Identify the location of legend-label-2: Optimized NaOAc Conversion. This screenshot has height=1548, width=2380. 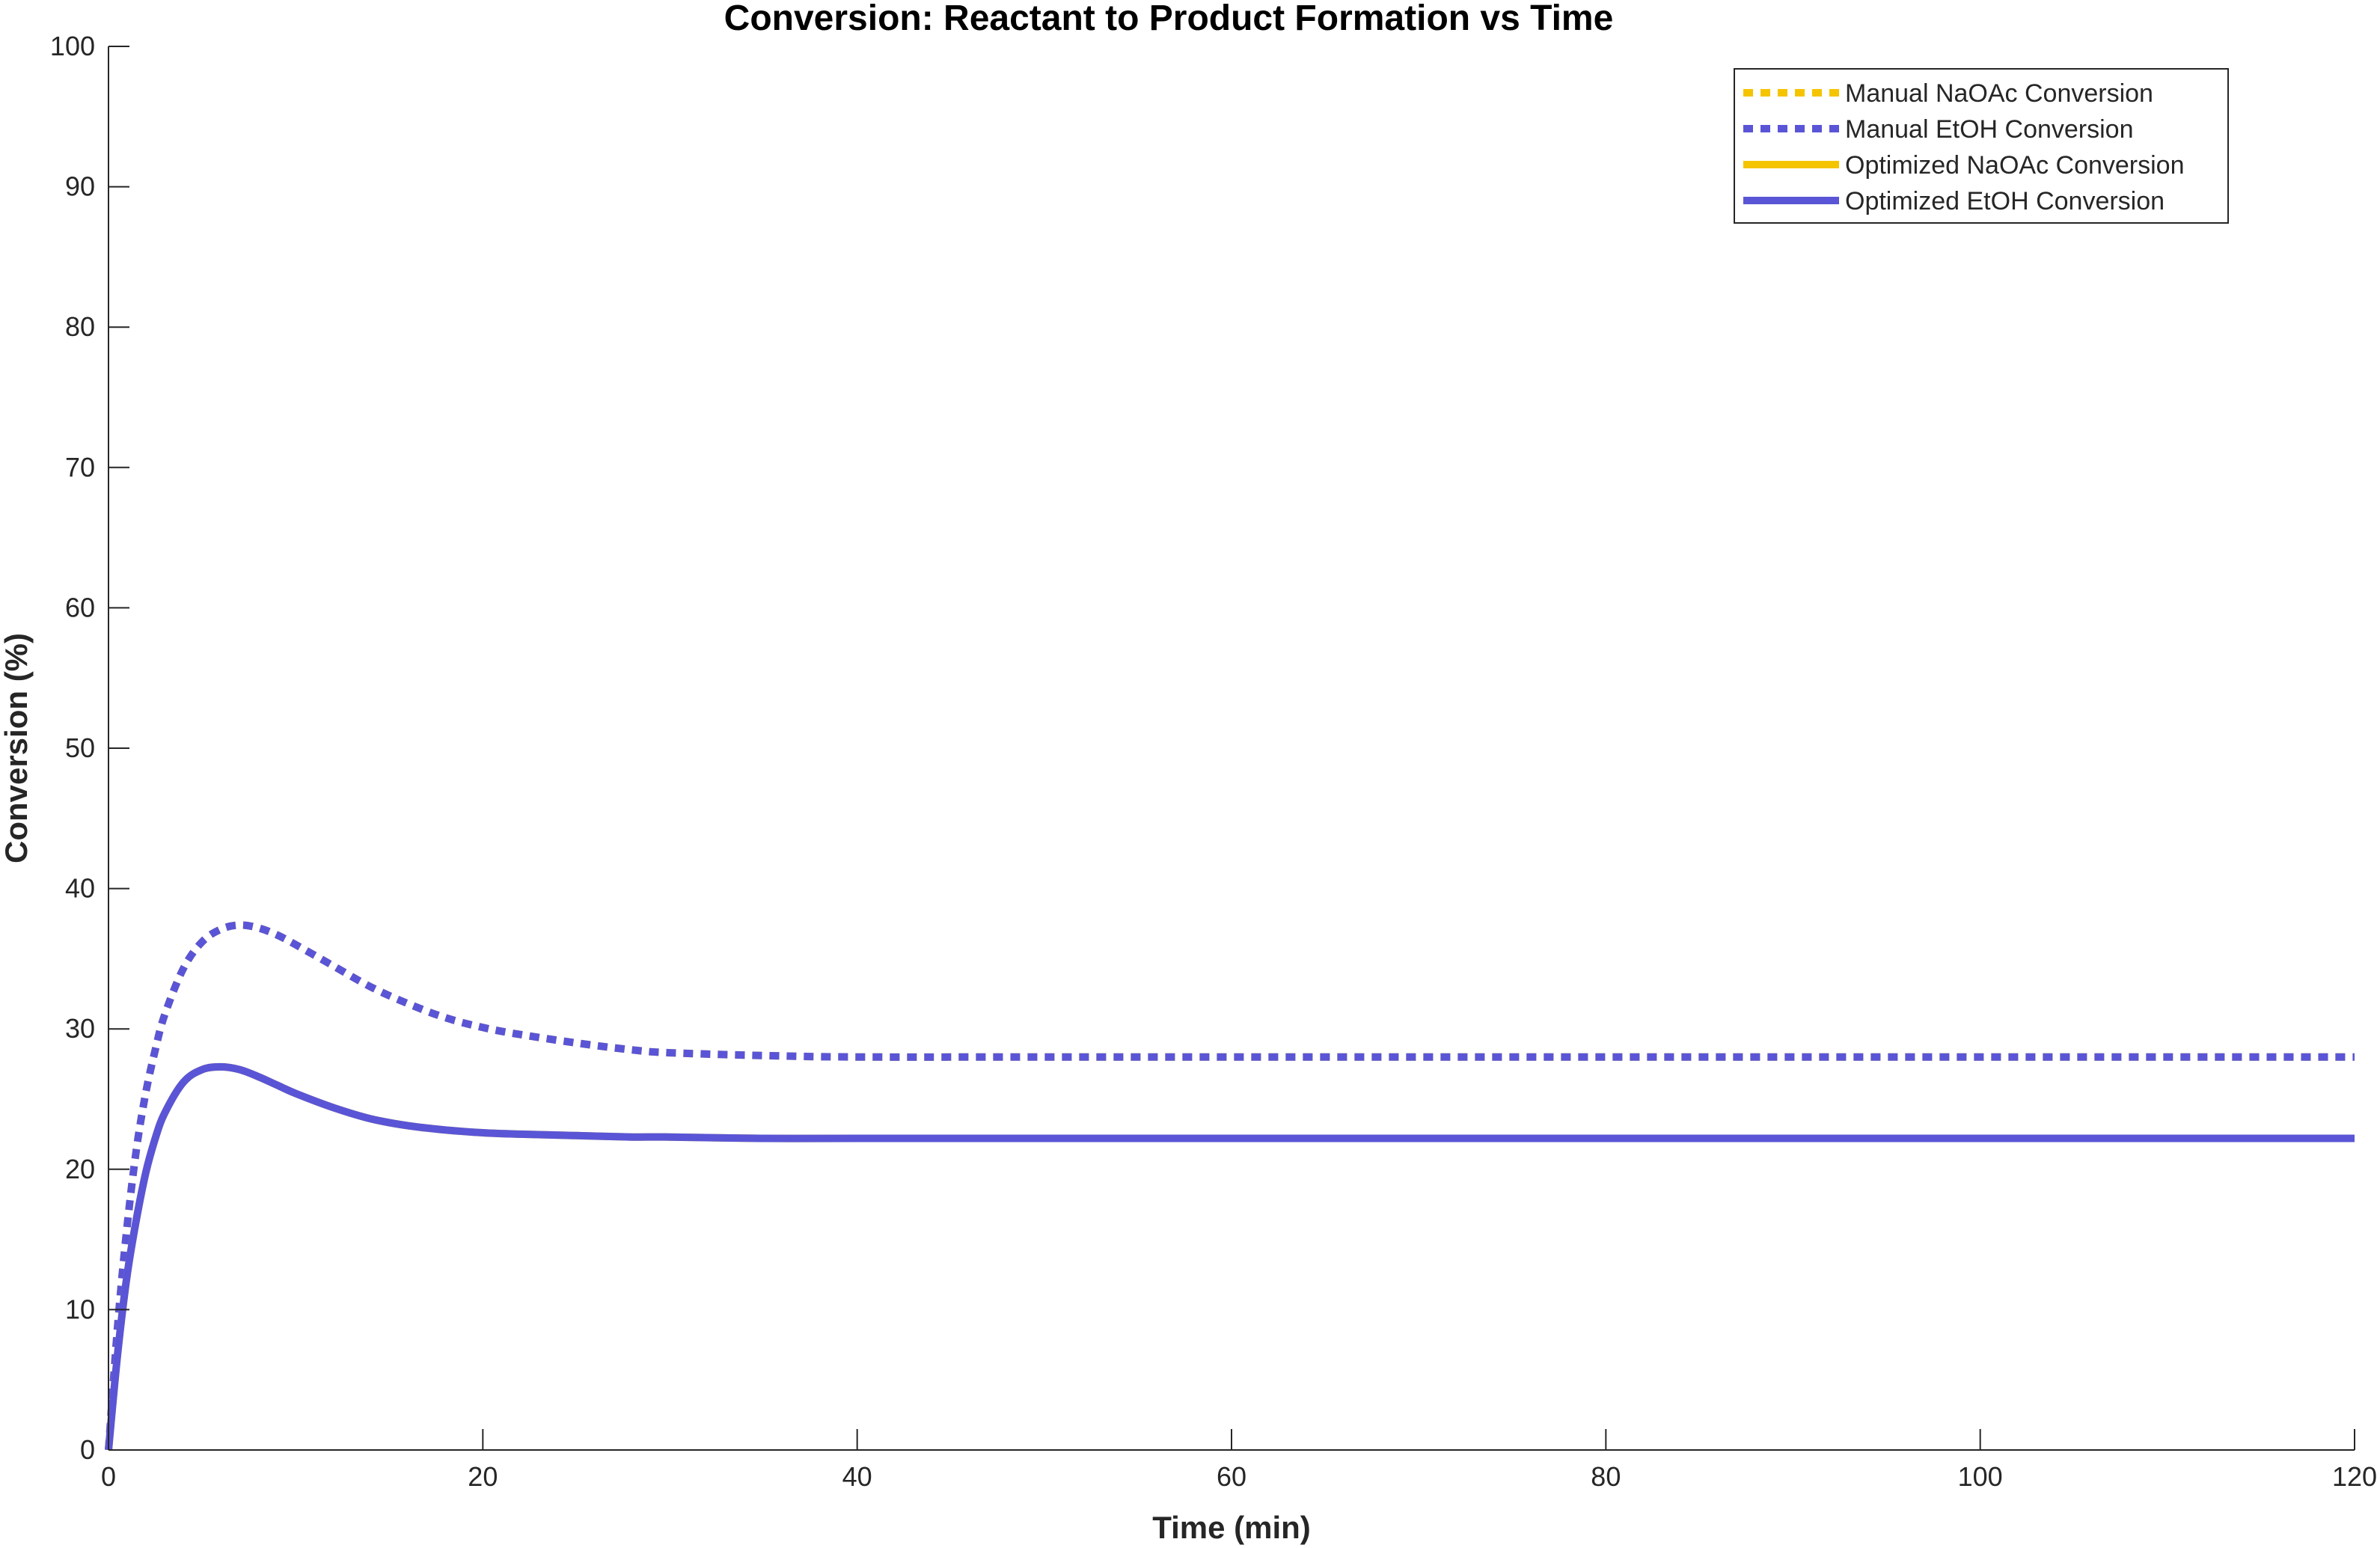
(2015, 166).